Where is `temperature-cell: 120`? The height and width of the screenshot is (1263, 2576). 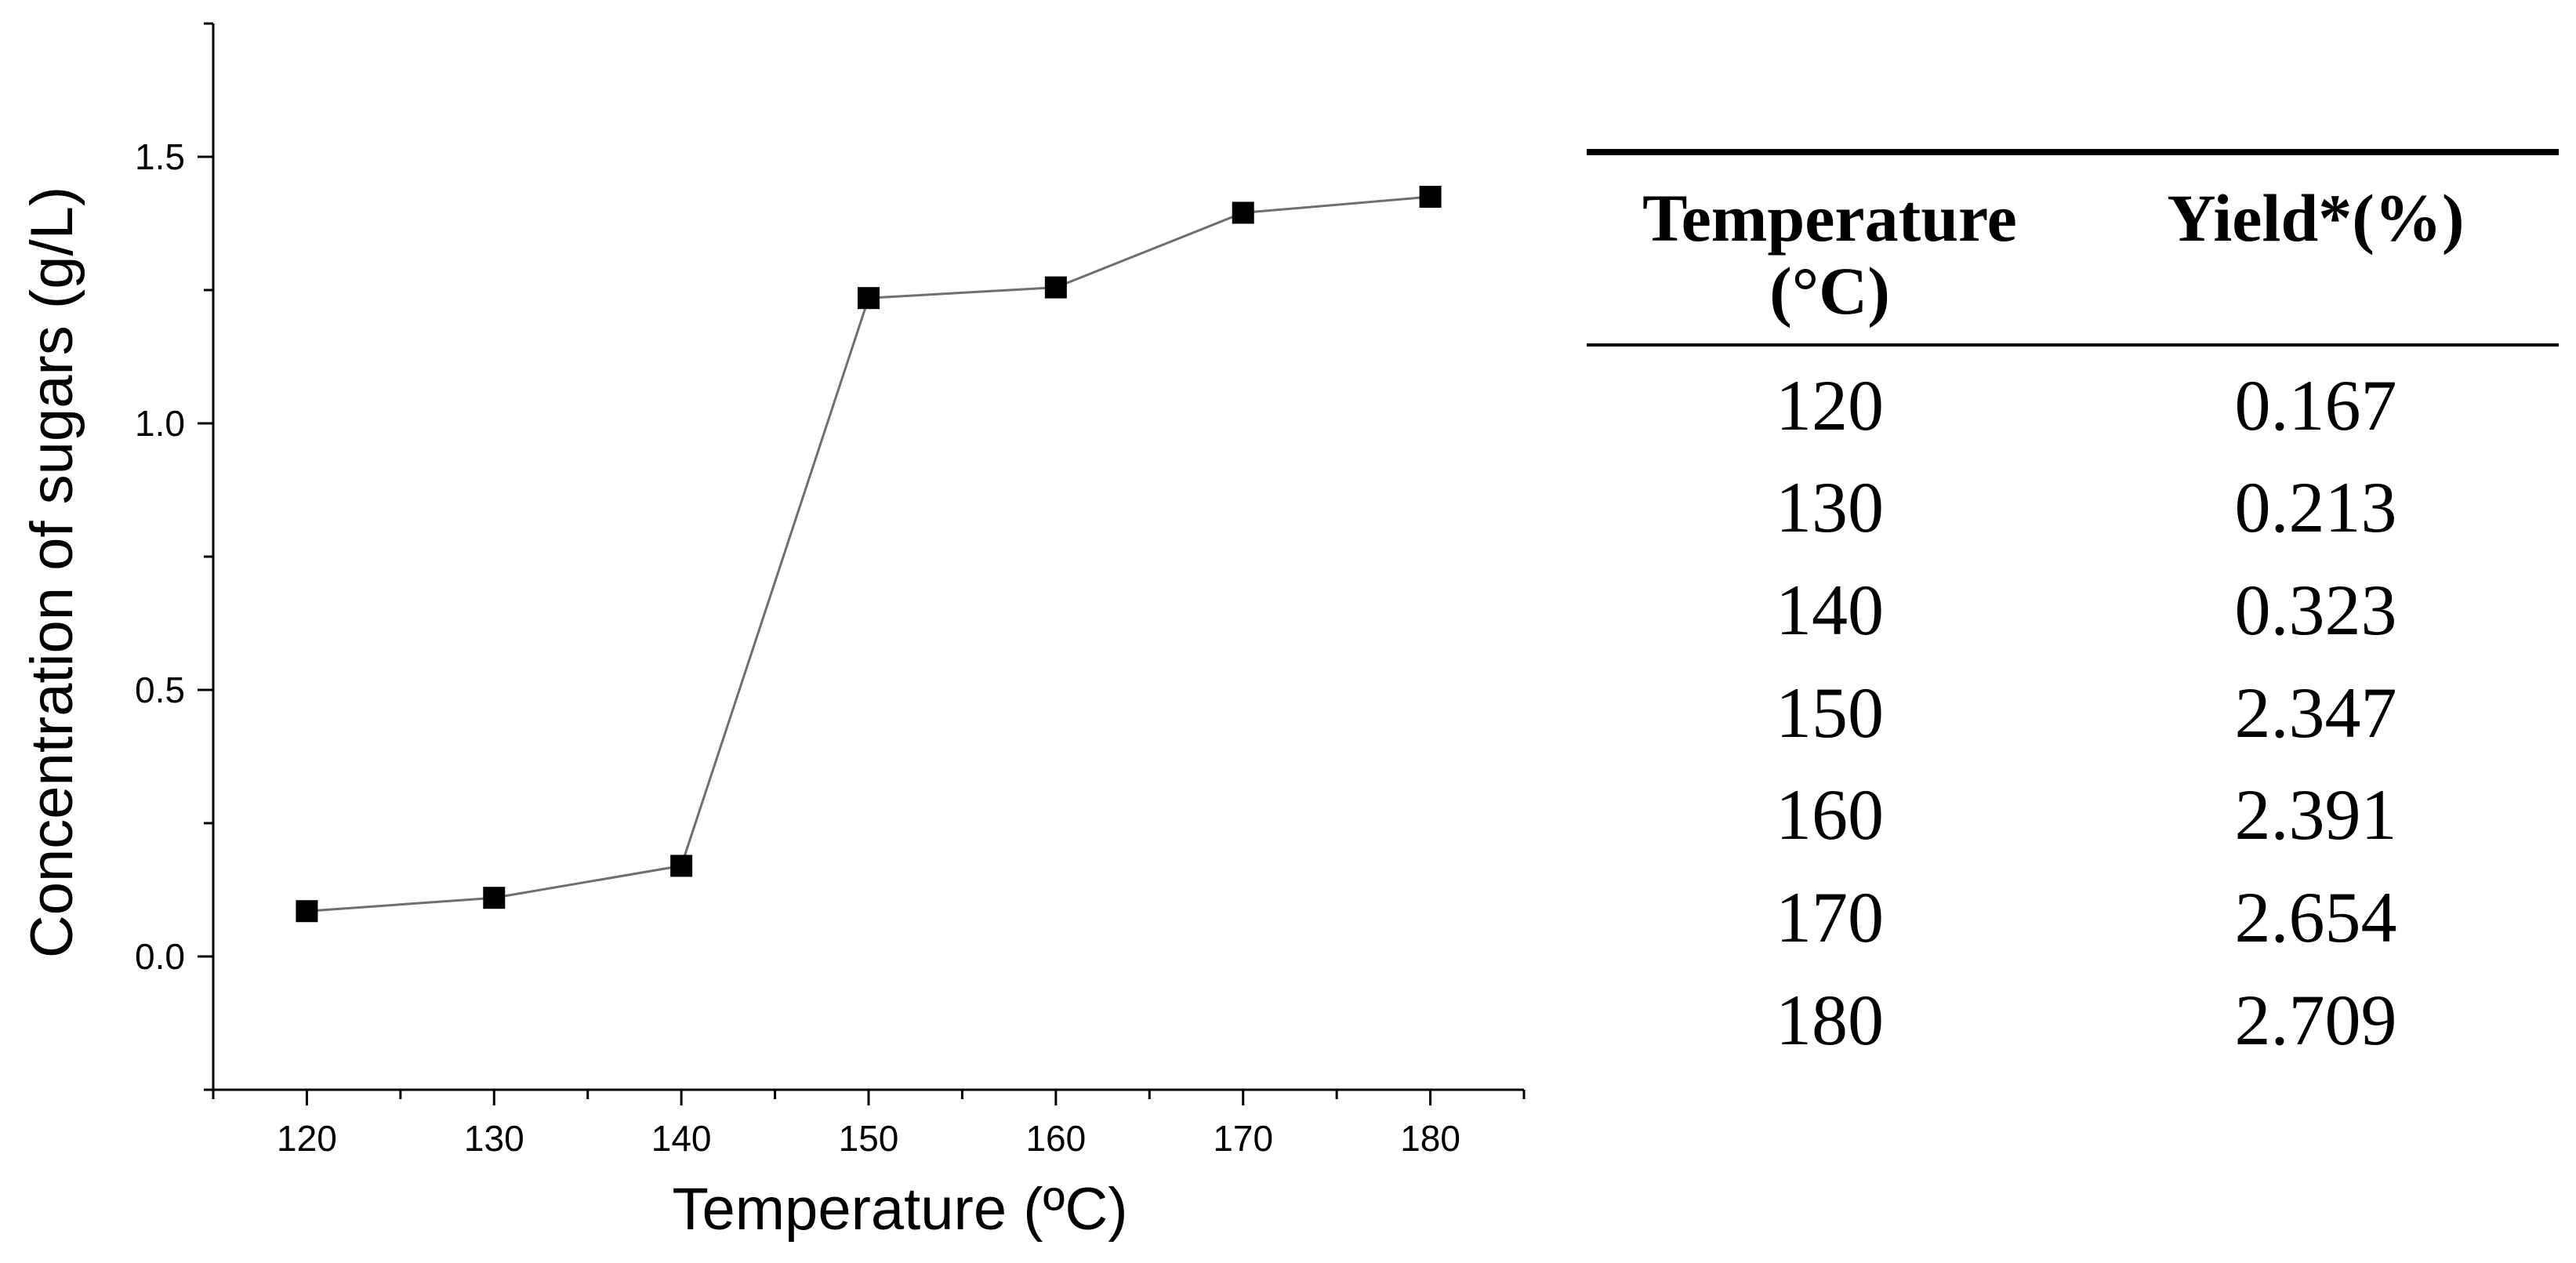 temperature-cell: 120 is located at coordinates (1830, 405).